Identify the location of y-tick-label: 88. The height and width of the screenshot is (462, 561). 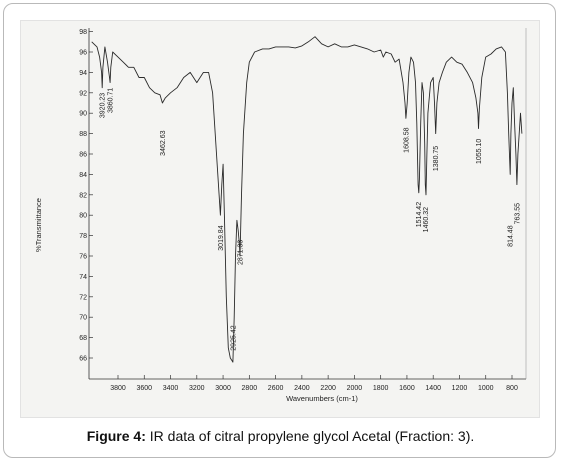
(83, 134).